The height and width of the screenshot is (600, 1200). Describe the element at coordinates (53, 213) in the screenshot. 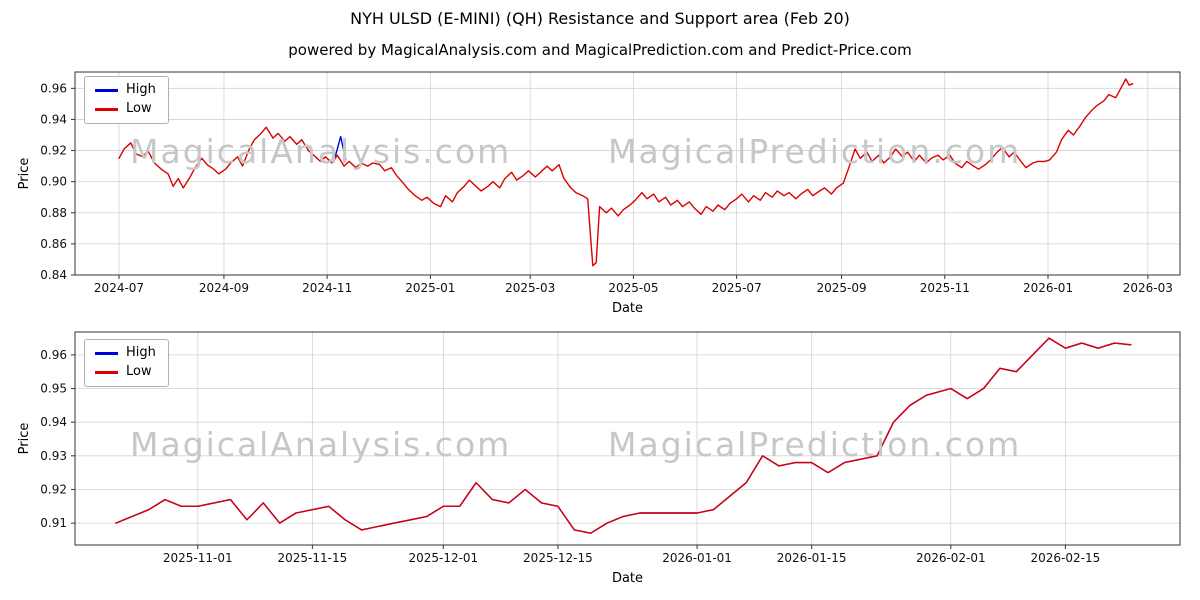

I see `svg-text: 0.88` at that location.